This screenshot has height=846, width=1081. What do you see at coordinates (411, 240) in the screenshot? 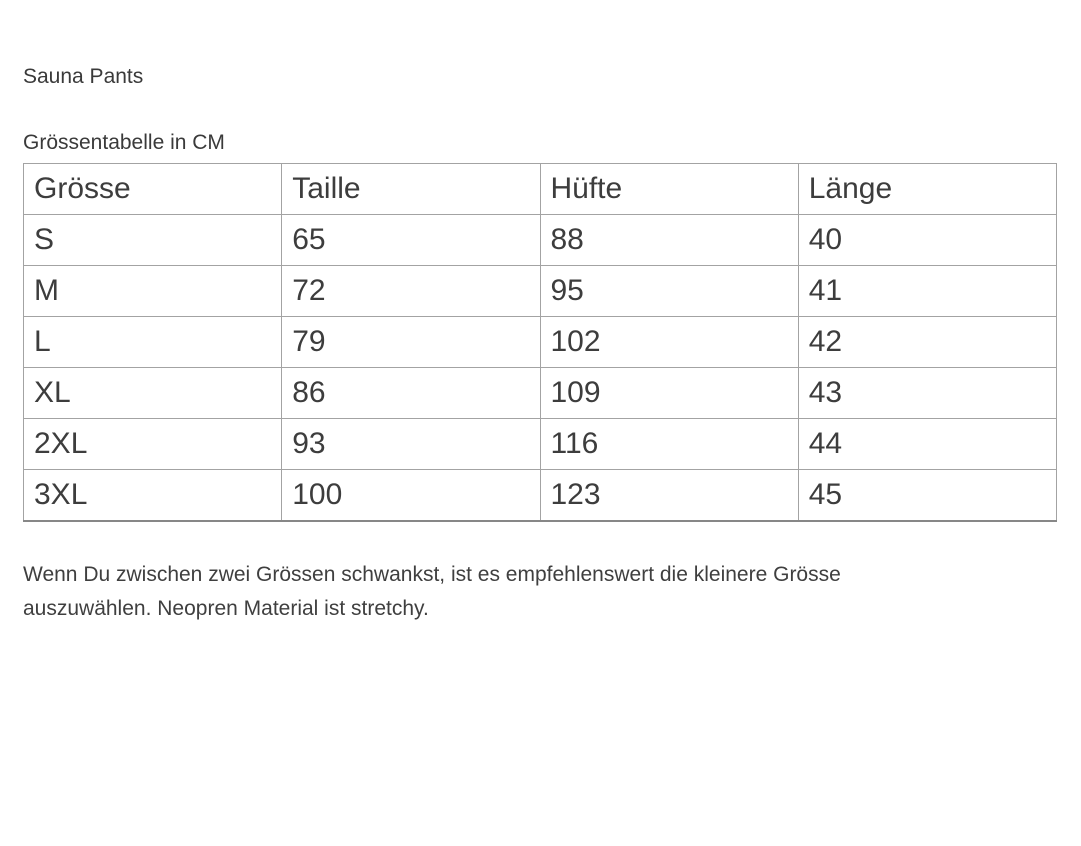
I see `cell-taille: 65` at bounding box center [411, 240].